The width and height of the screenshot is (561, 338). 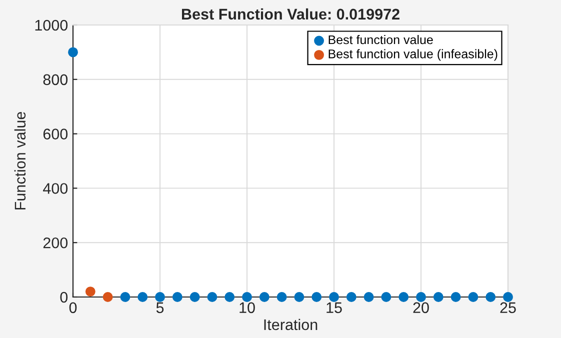 What do you see at coordinates (334, 308) in the screenshot?
I see `x-tick-label: 15` at bounding box center [334, 308].